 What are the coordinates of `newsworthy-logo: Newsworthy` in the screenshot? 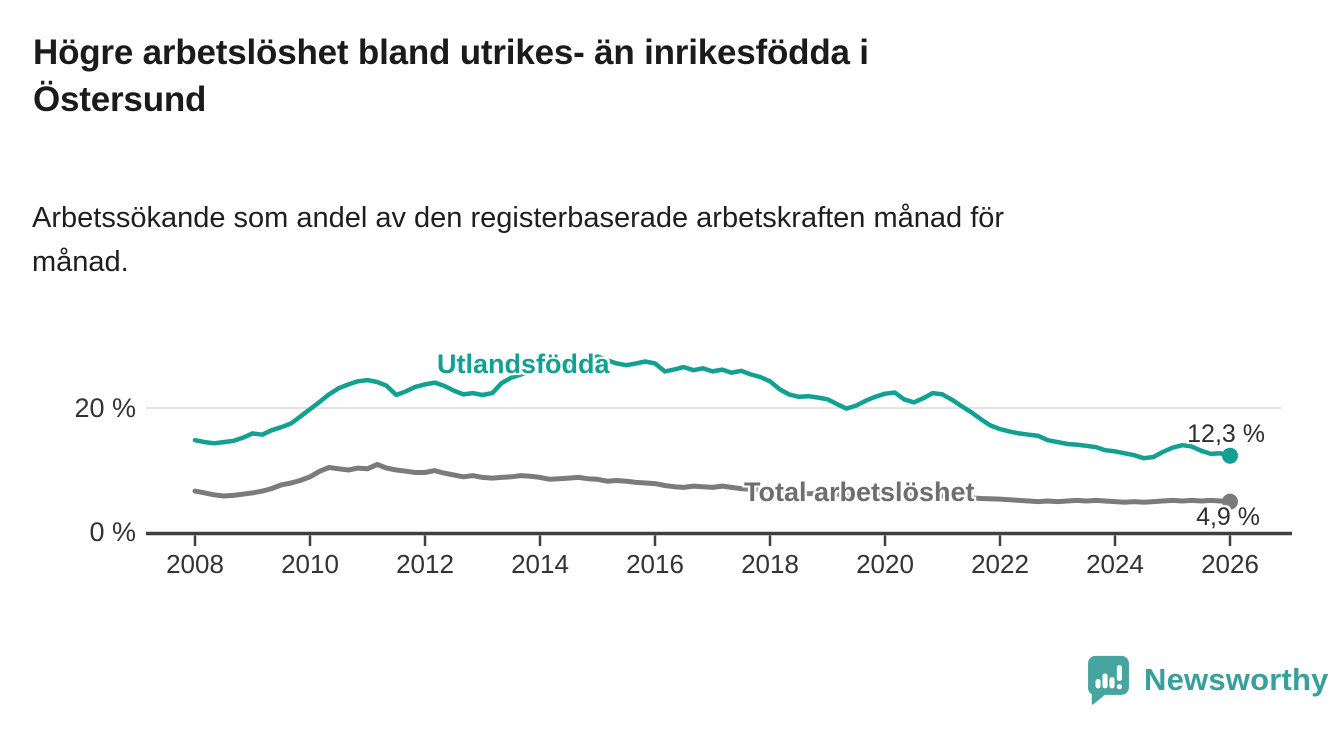 It's located at (1207, 680).